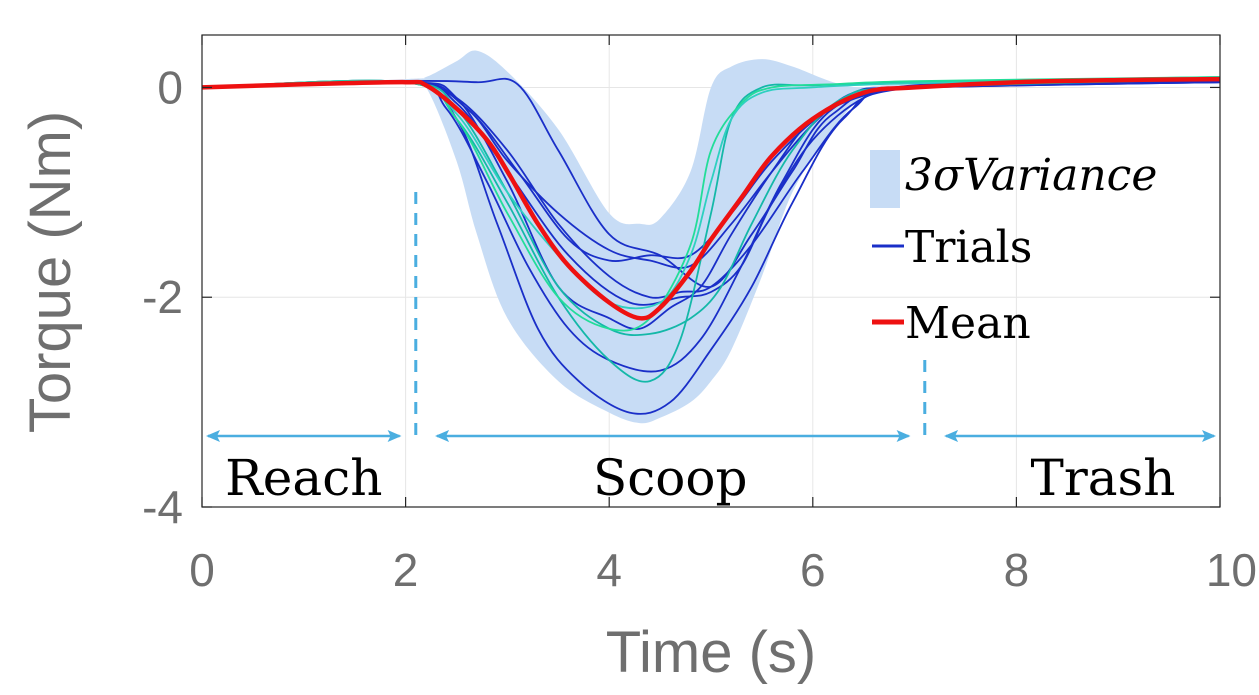 This screenshot has width=1259, height=695. I want to click on x-tick-label-0: 0, so click(202, 570).